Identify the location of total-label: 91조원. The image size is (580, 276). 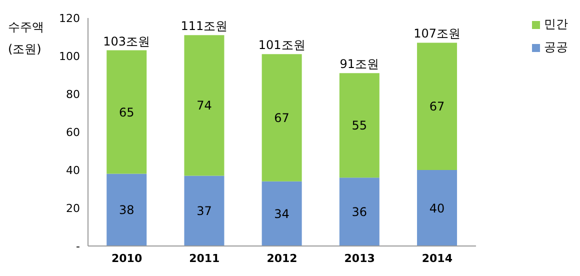
(360, 64).